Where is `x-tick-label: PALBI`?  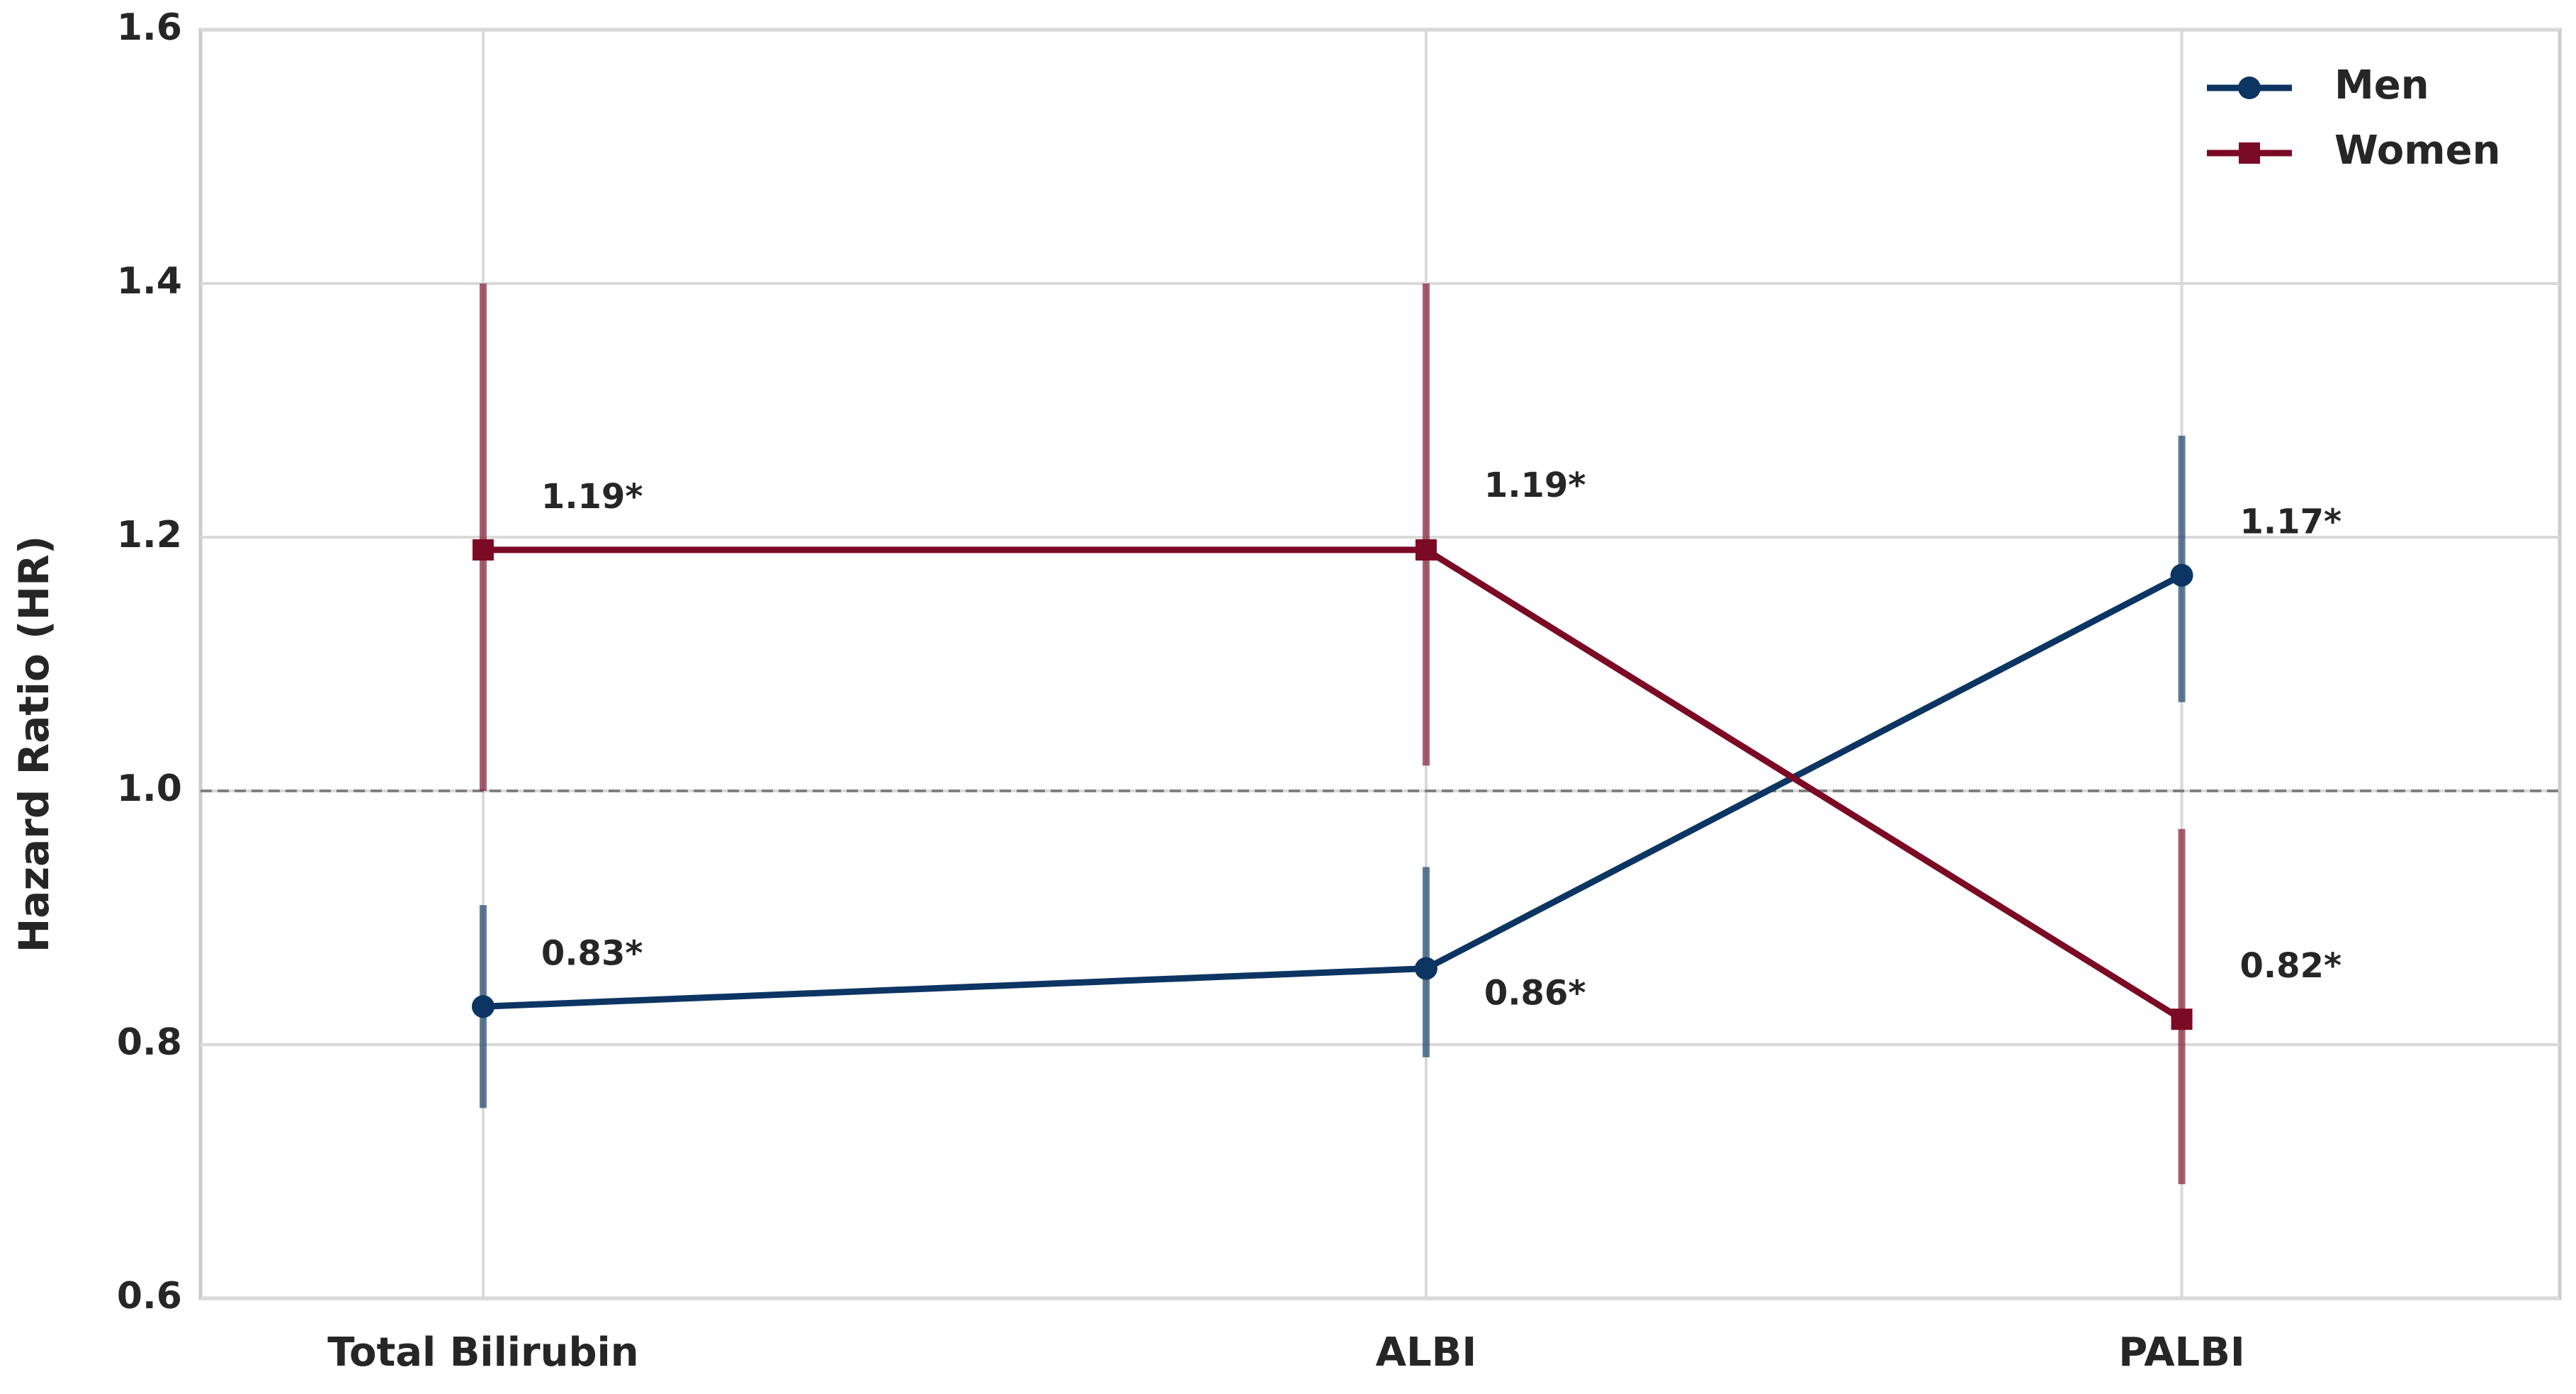 x-tick-label: PALBI is located at coordinates (2181, 1353).